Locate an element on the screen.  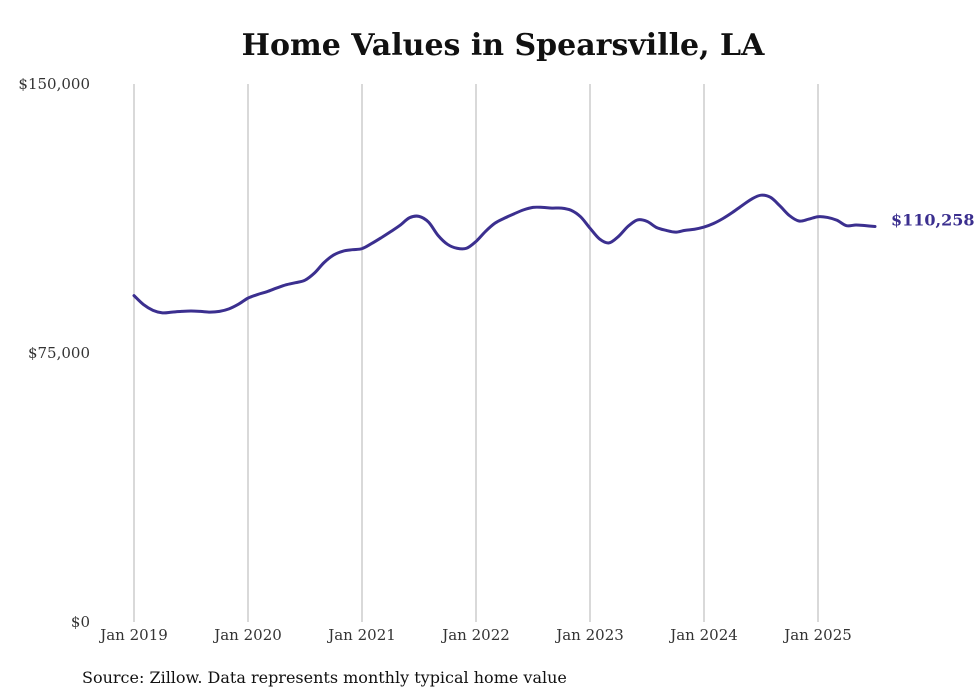
y-axis-ticks: $0 $75,000 $150,000 is located at coordinates (54, 353).